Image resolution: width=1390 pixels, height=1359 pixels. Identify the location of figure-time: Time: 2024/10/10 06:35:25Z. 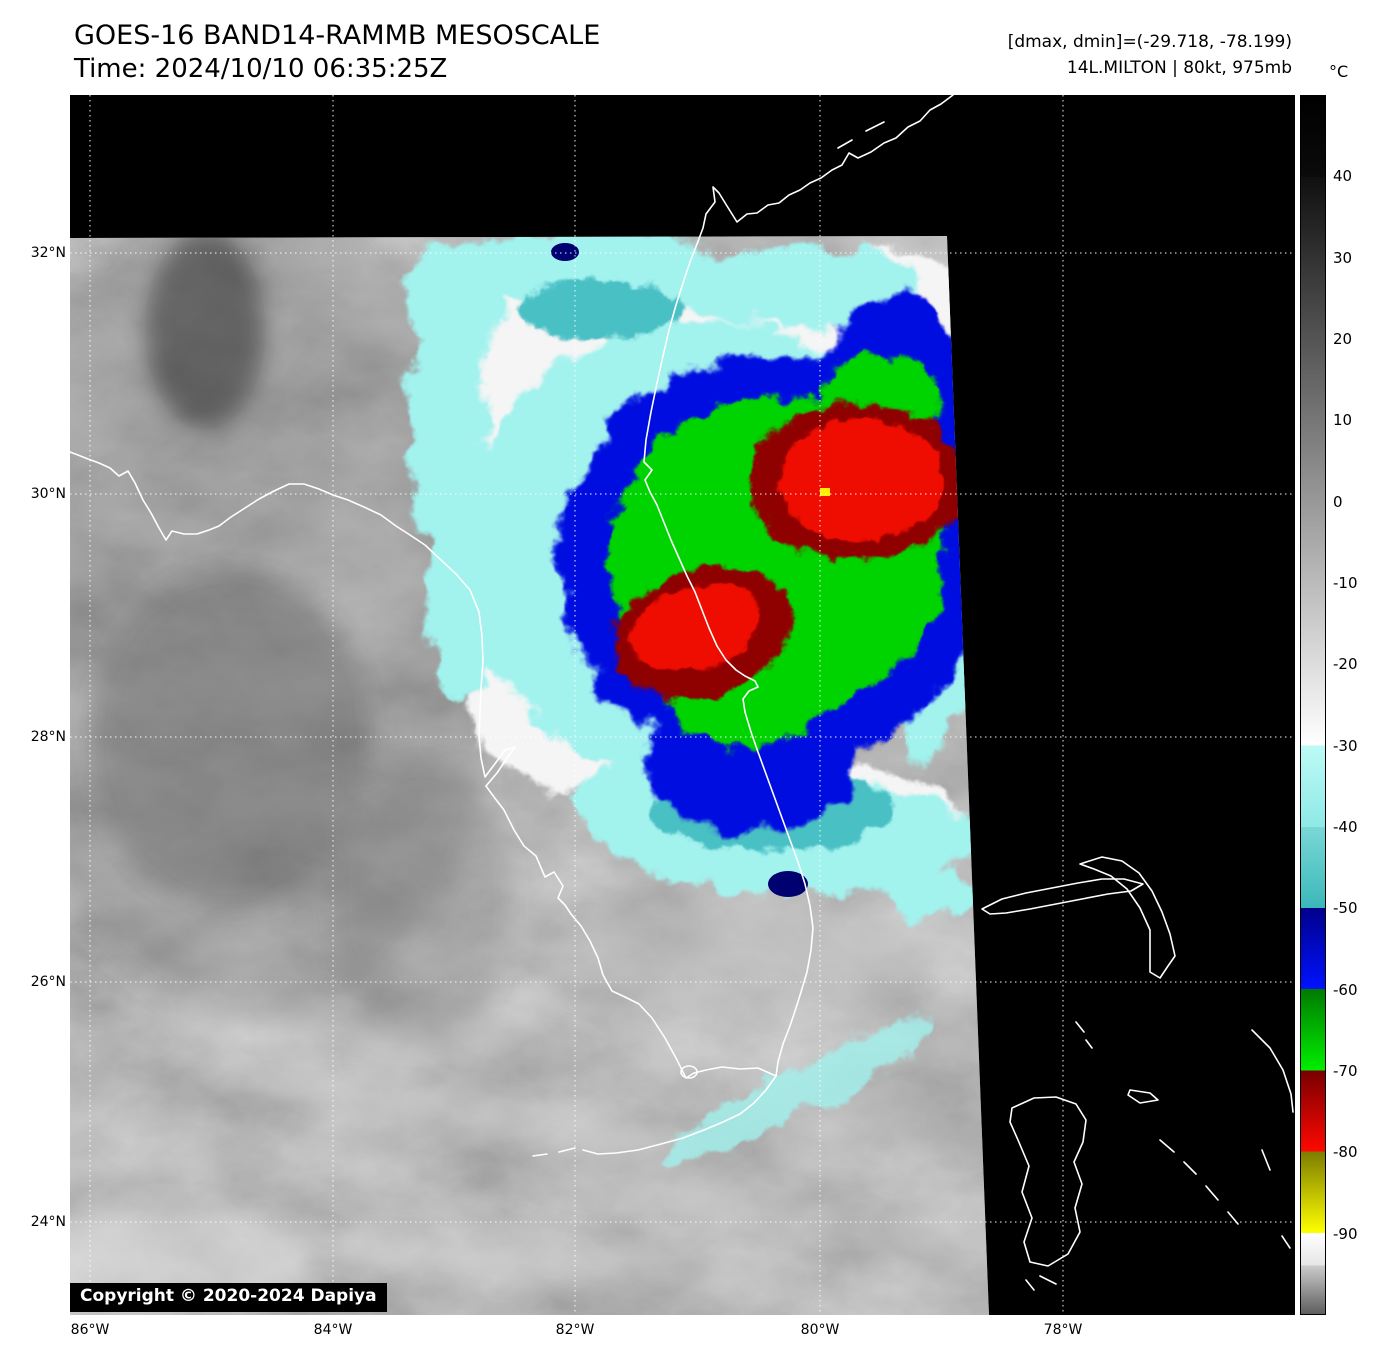
(261, 69).